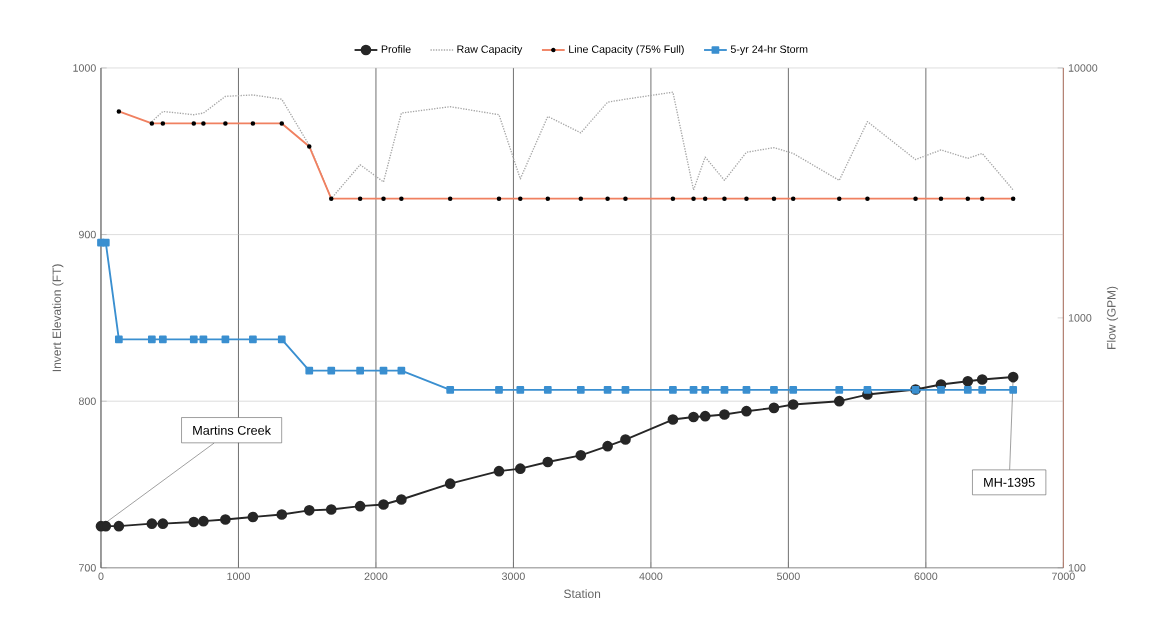 The height and width of the screenshot is (638, 1157). I want to click on y2-axis-title: Flow (GPM), so click(1112, 317).